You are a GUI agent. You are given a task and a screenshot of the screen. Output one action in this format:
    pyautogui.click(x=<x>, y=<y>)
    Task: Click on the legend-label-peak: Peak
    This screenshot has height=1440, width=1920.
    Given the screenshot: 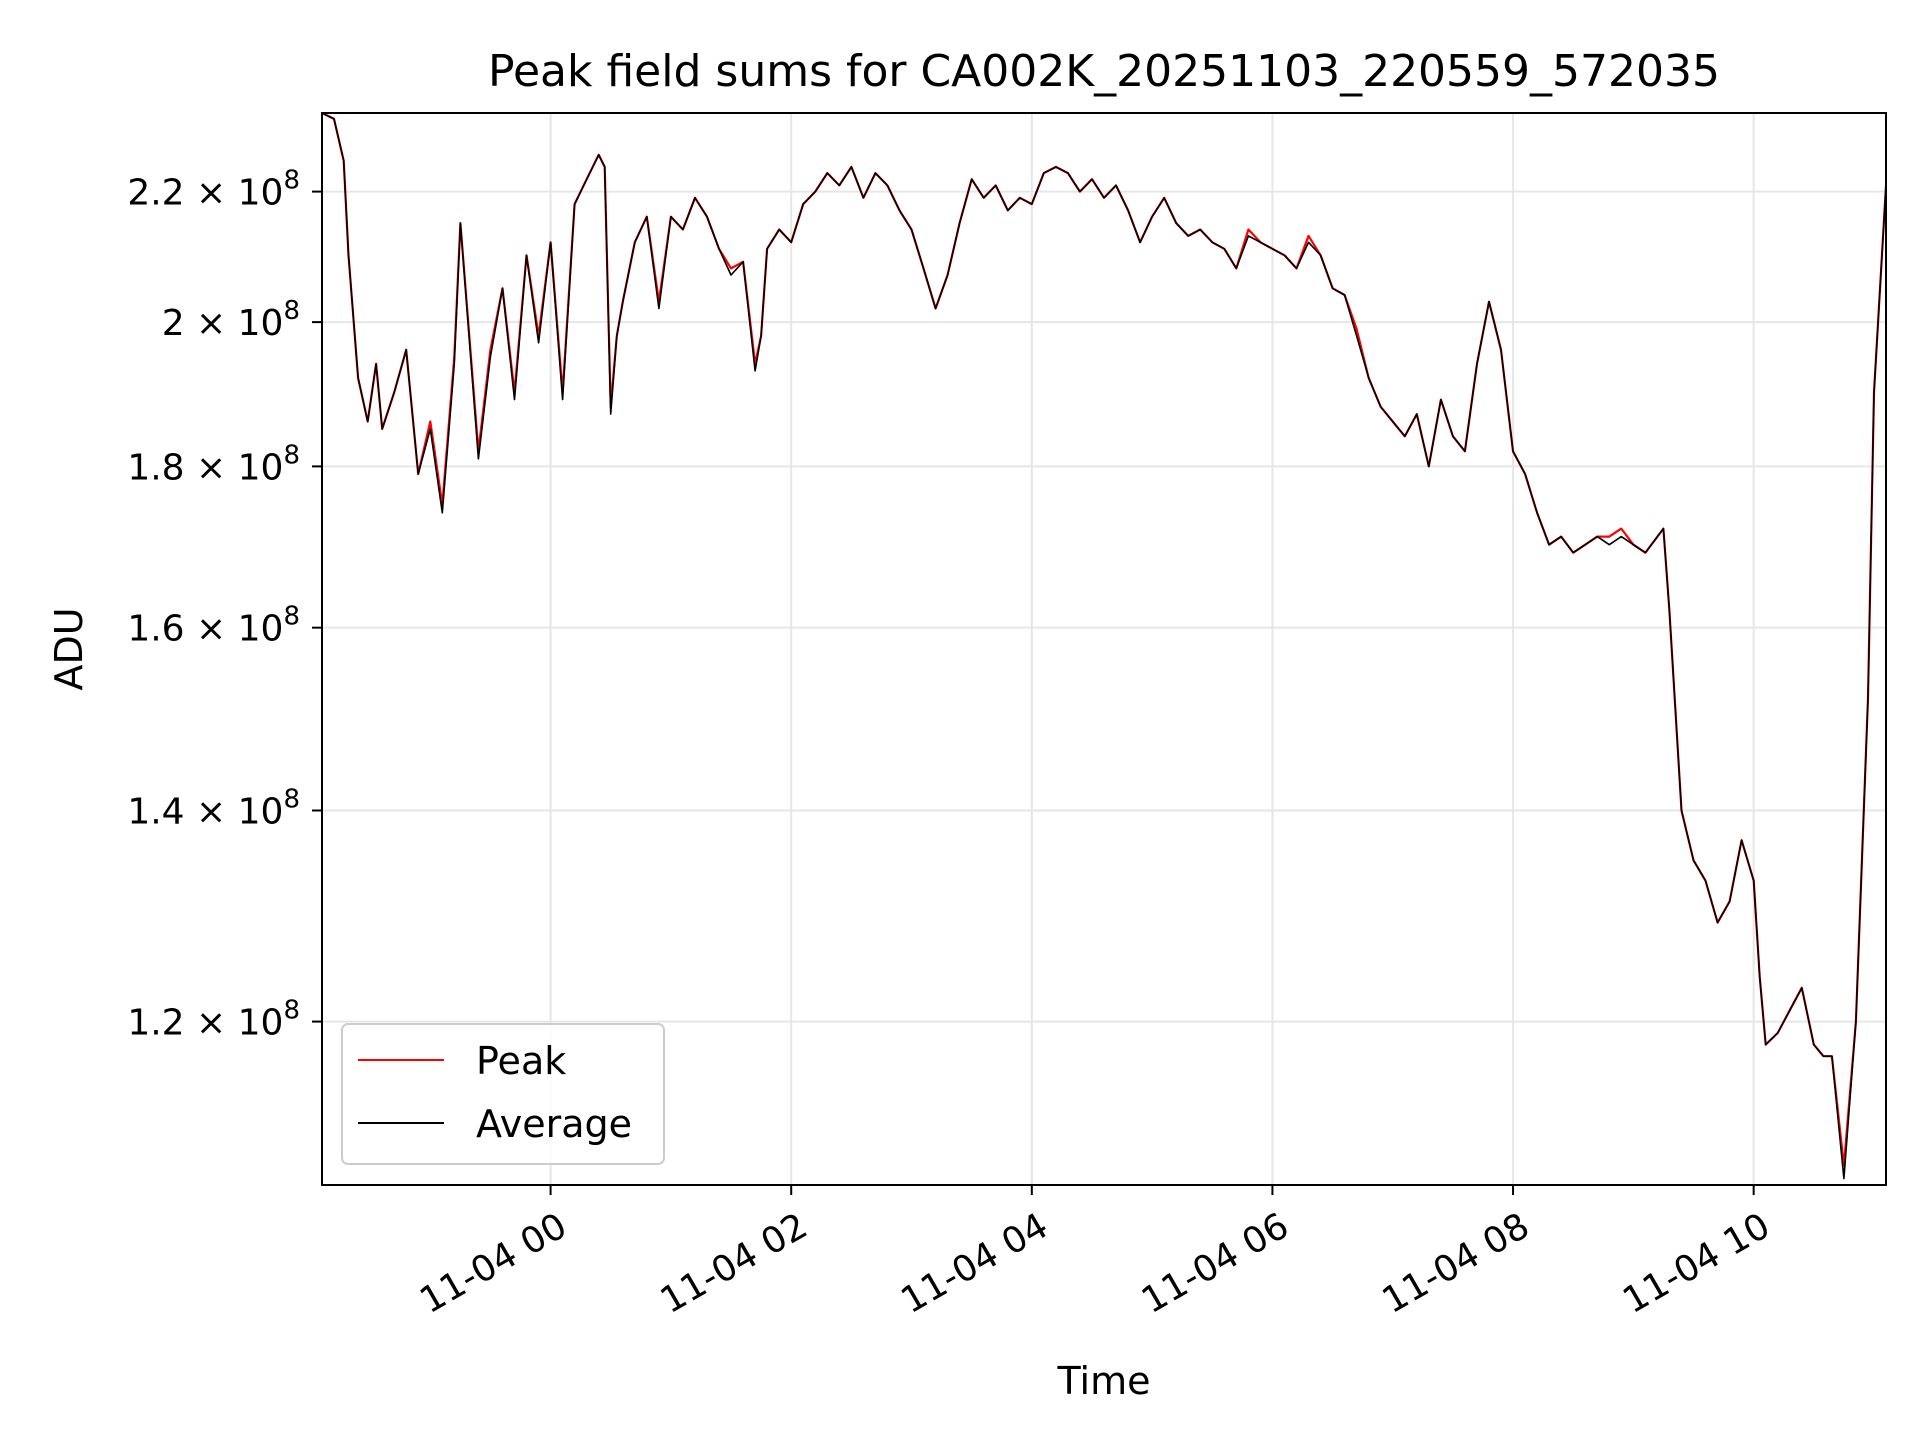 What is the action you would take?
    pyautogui.click(x=521, y=1061)
    